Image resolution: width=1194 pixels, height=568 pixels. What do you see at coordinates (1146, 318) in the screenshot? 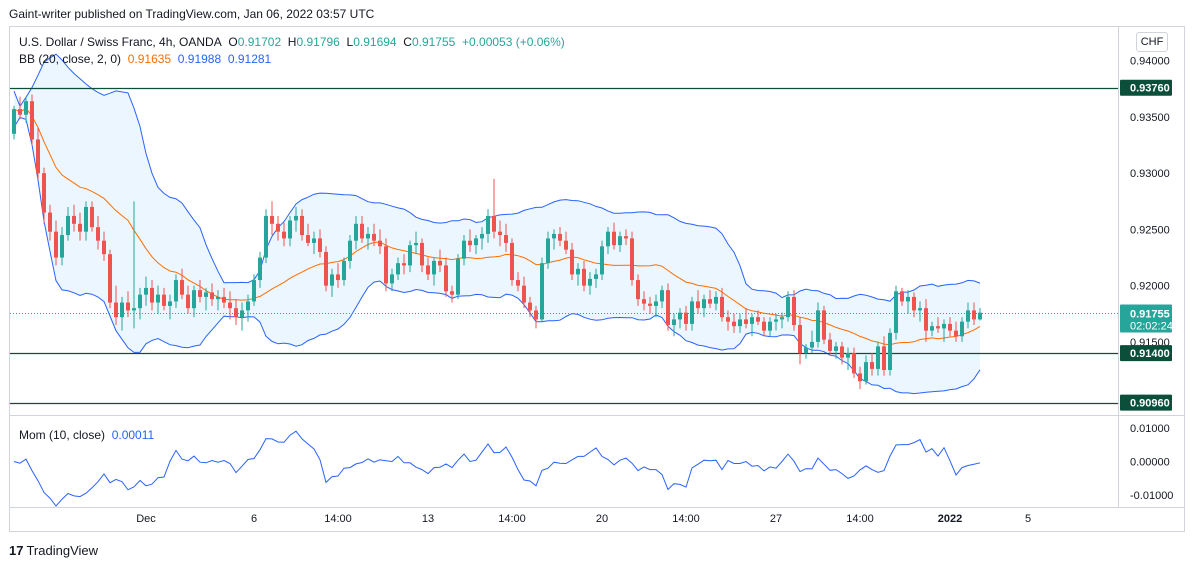
I see `last-price-tag` at bounding box center [1146, 318].